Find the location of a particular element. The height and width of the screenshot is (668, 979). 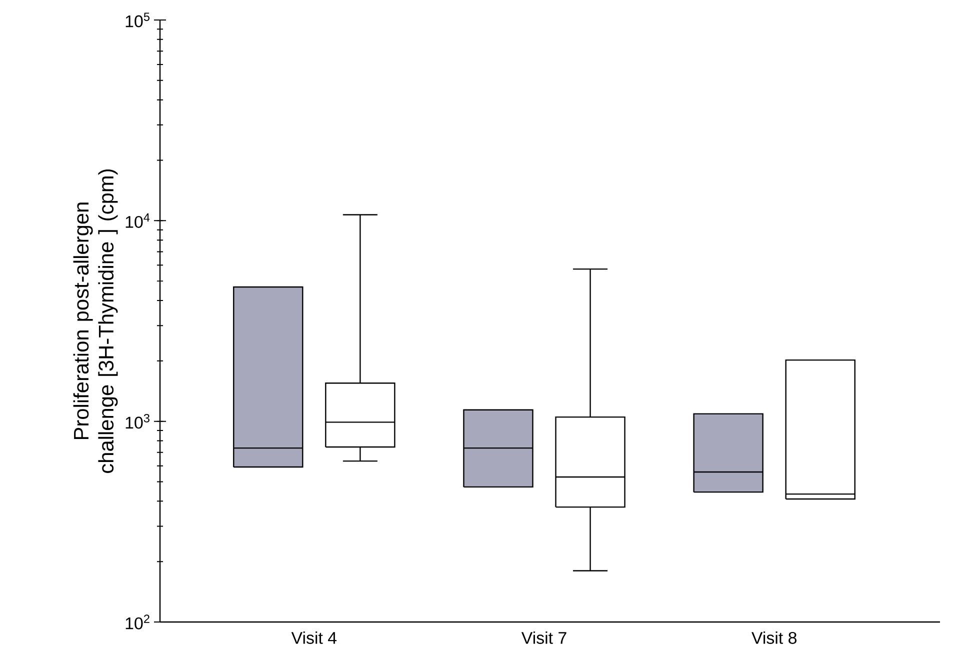

y-tick-label: 10$^{3}$ is located at coordinates (138, 421).